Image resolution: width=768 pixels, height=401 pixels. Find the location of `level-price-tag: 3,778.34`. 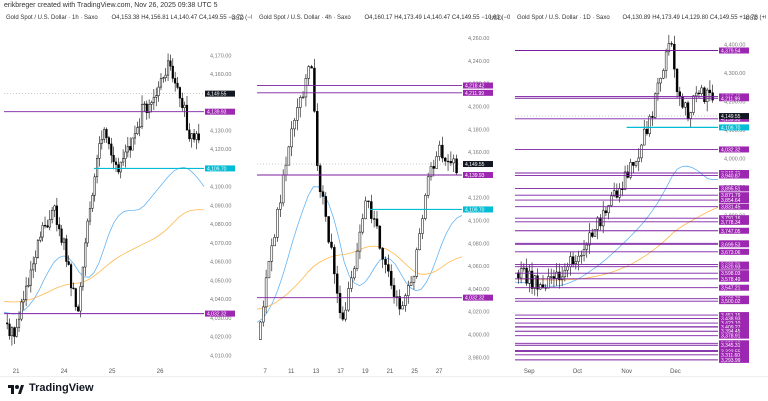

level-price-tag: 3,778.34 is located at coordinates (734, 222).